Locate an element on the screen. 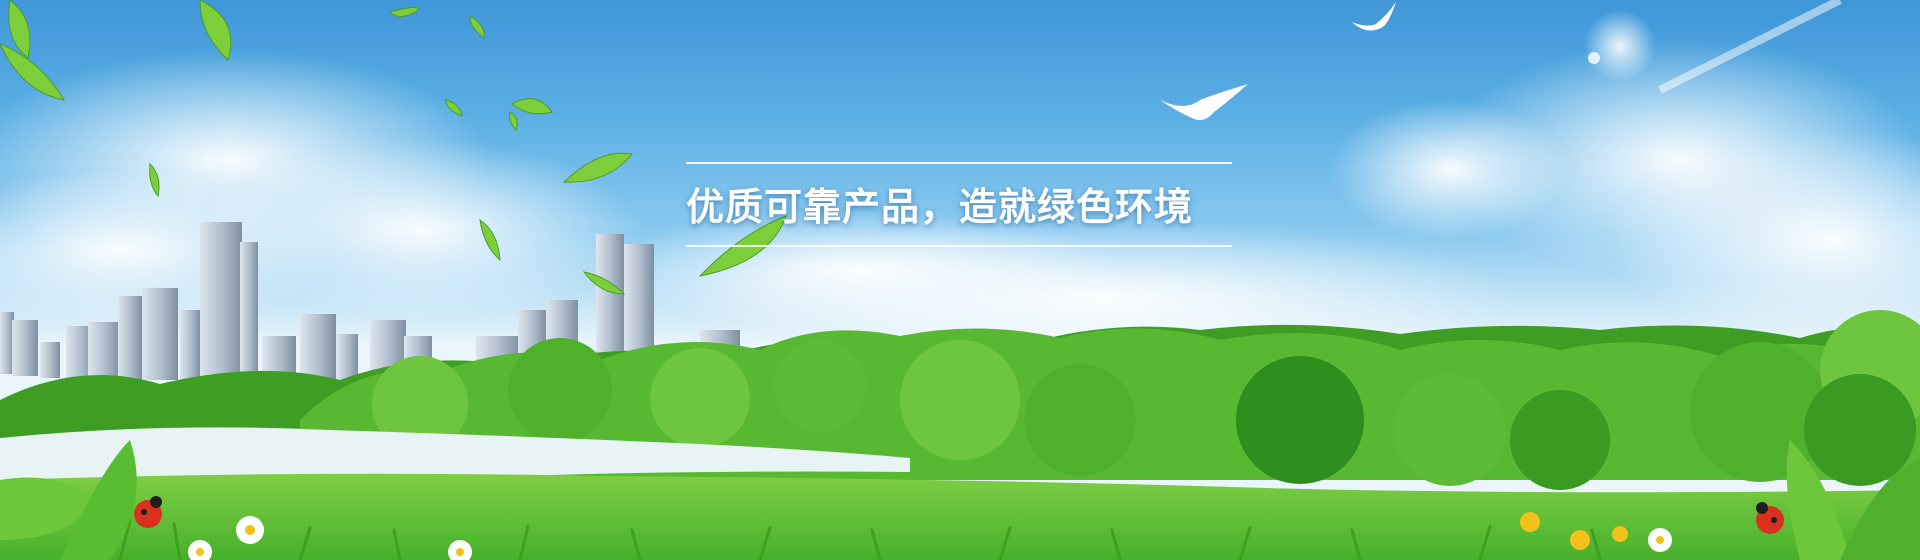 The height and width of the screenshot is (560, 1920). bird-icon is located at coordinates (1278, 61).